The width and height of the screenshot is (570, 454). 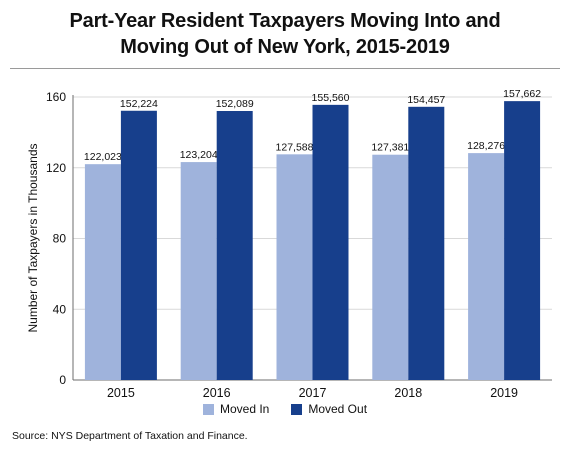 I want to click on legend-swatch-moved-in, so click(x=208, y=409).